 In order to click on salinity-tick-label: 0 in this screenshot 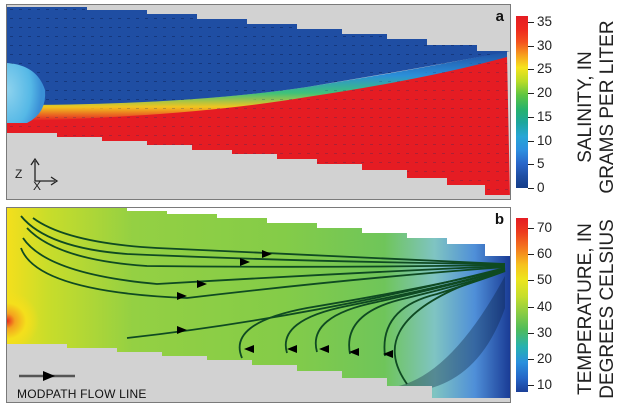, I will do `click(541, 187)`.